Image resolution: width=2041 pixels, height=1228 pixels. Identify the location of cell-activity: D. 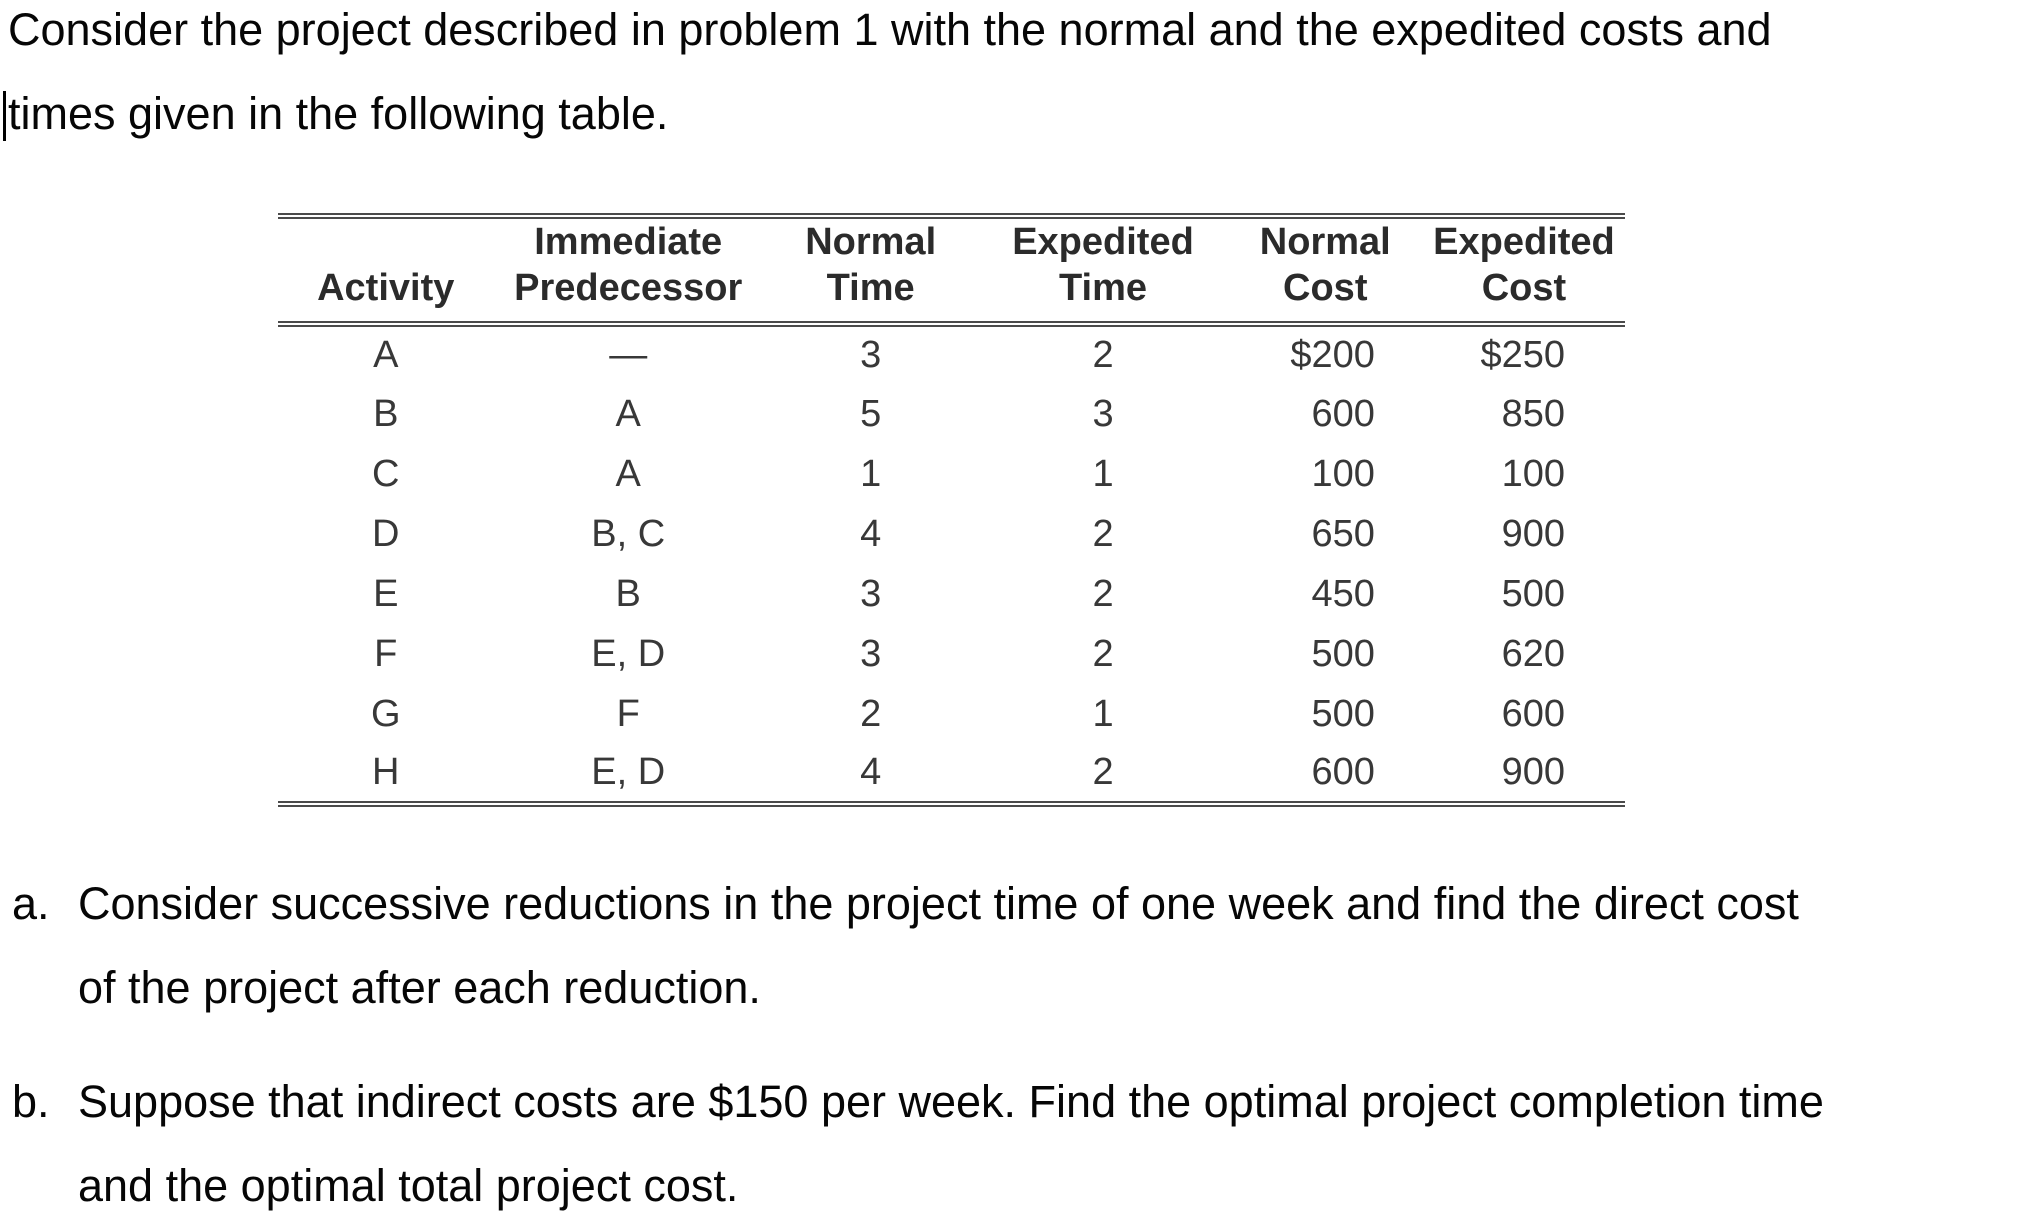
(386, 533).